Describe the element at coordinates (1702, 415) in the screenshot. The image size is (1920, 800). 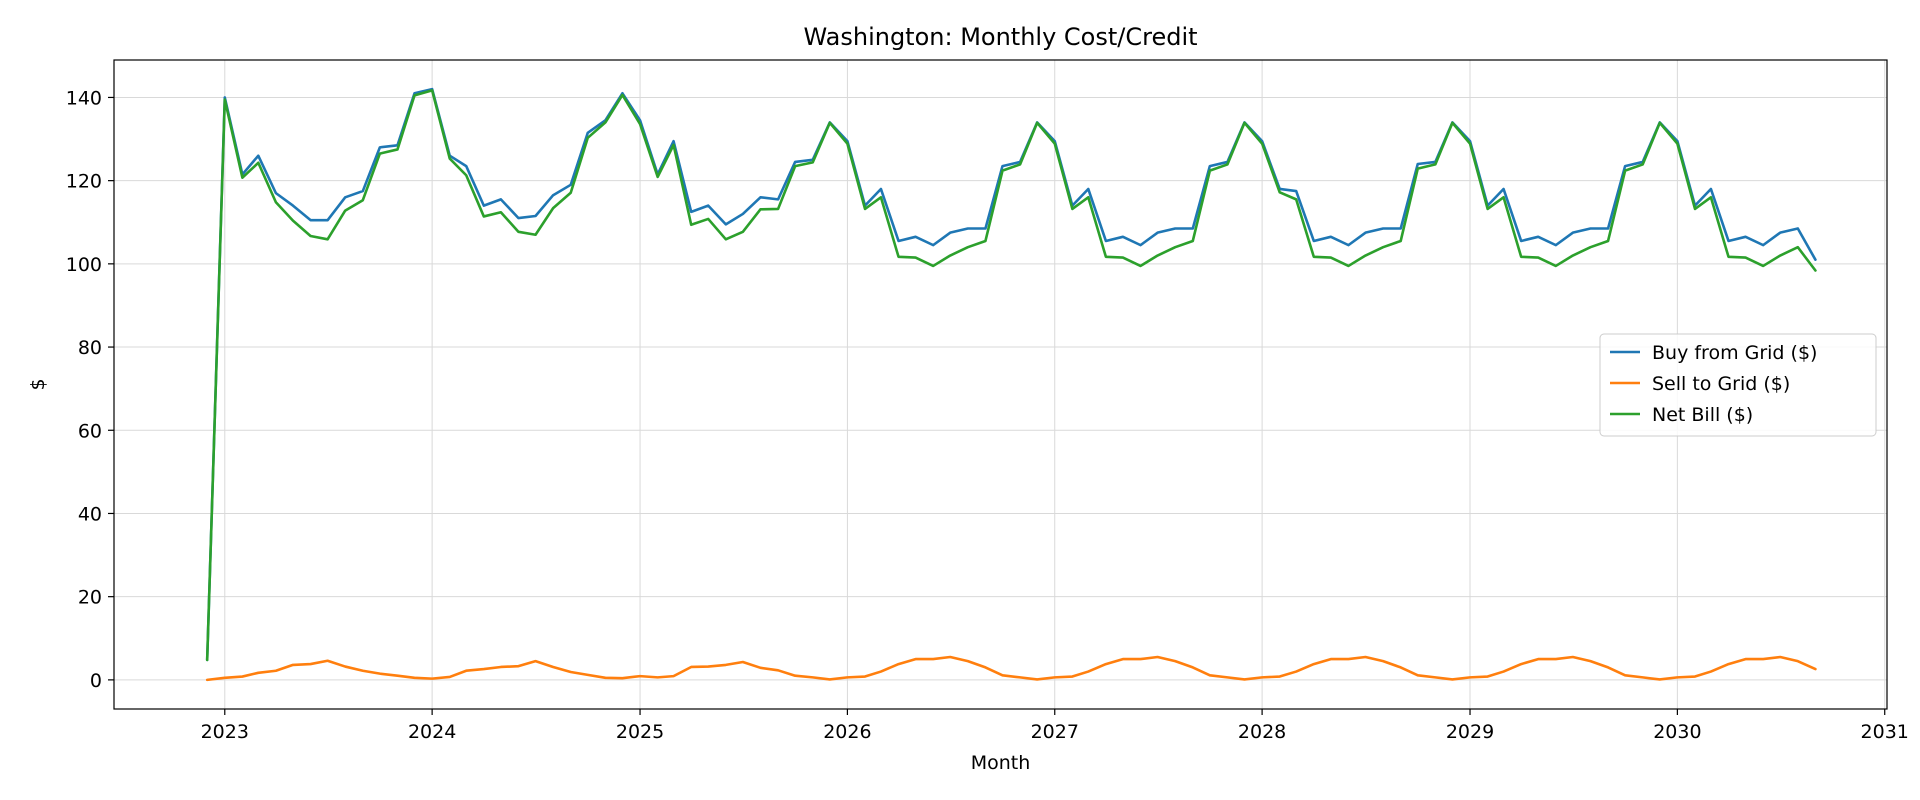
I see `legend-label: Net Bill ($)` at that location.